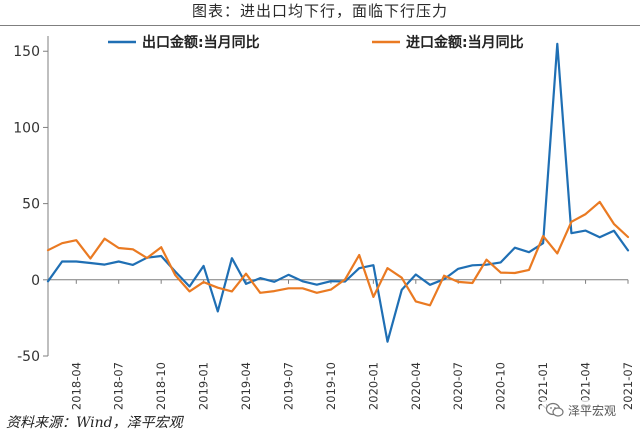 This screenshot has width=640, height=437. I want to click on y-tick-label: 100, so click(26, 128).